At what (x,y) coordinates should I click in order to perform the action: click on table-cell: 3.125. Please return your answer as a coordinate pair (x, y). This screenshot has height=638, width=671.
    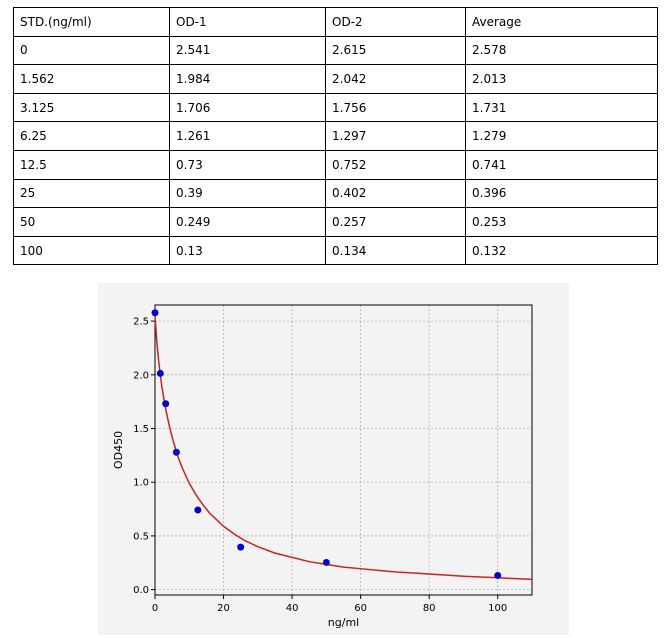
    Looking at the image, I should click on (91, 107).